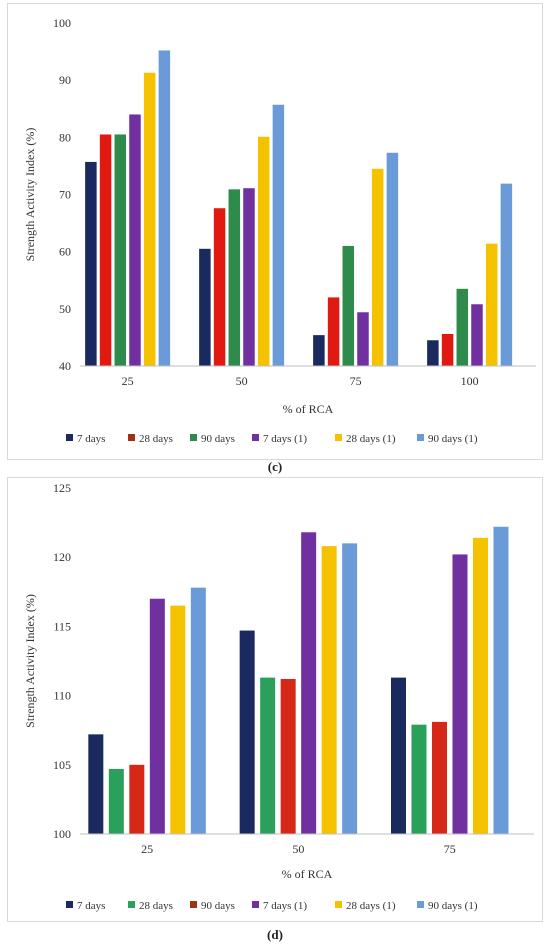  Describe the element at coordinates (65, 252) in the screenshot. I see `y-tick-label: 60` at that location.